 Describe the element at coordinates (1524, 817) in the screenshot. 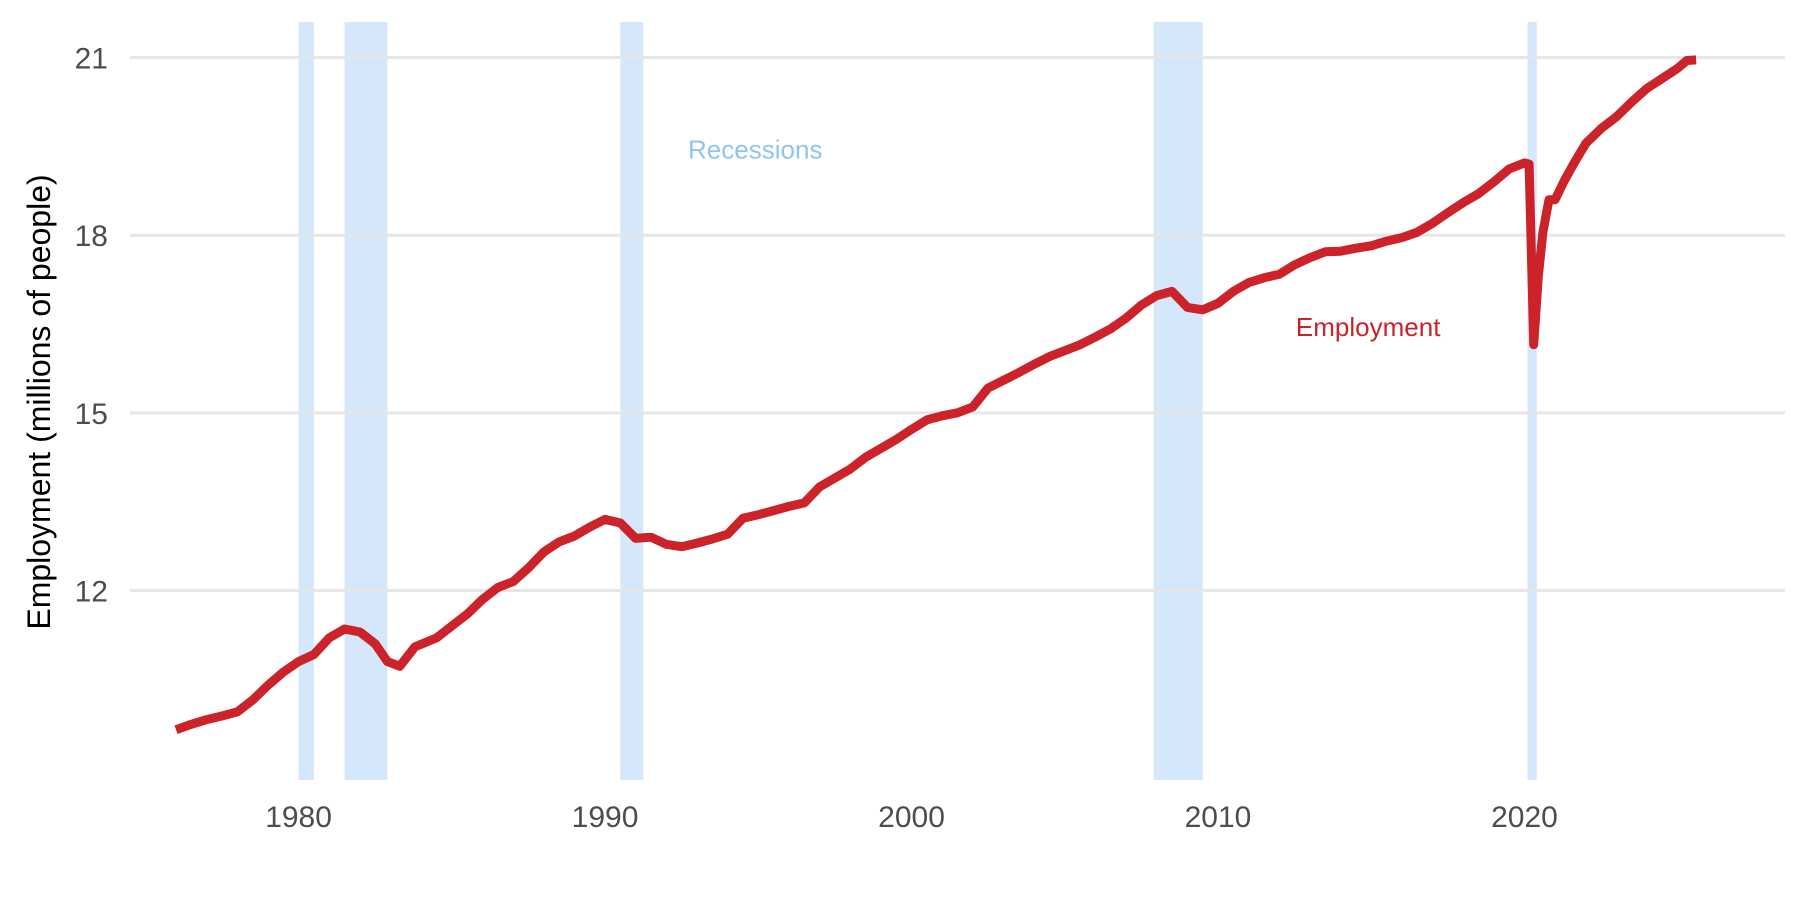

I see `x-tick-label: 2020` at that location.